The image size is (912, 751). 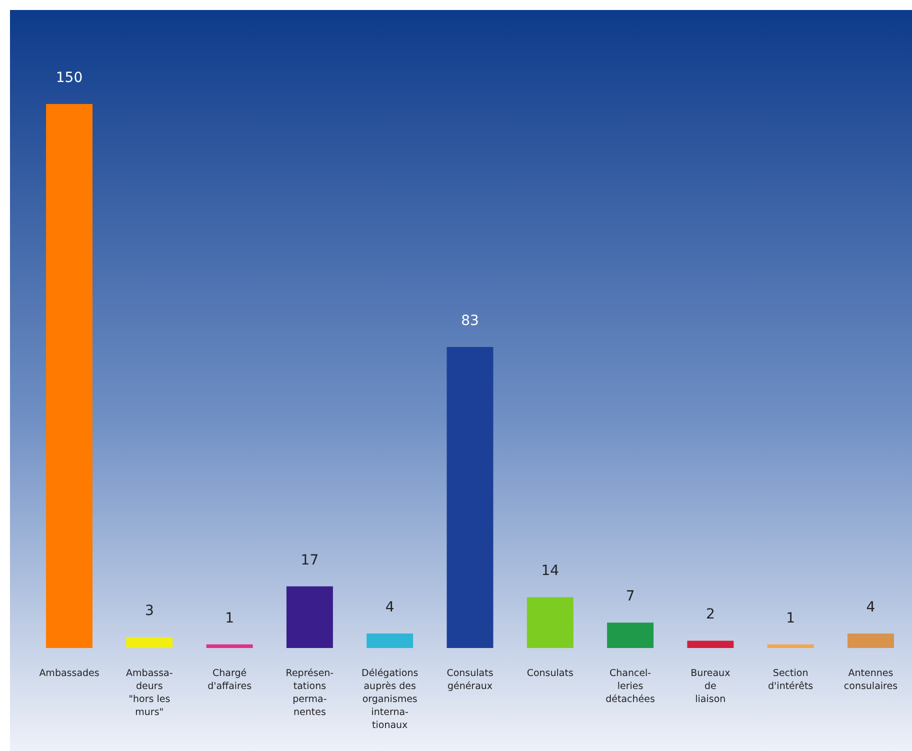 I want to click on data-label: 2, so click(x=710, y=614).